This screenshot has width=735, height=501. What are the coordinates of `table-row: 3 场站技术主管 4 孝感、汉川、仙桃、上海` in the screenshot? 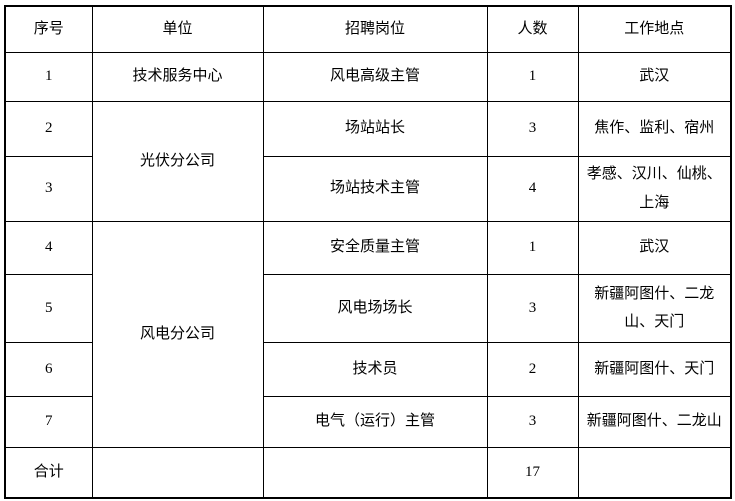 It's located at (368, 188).